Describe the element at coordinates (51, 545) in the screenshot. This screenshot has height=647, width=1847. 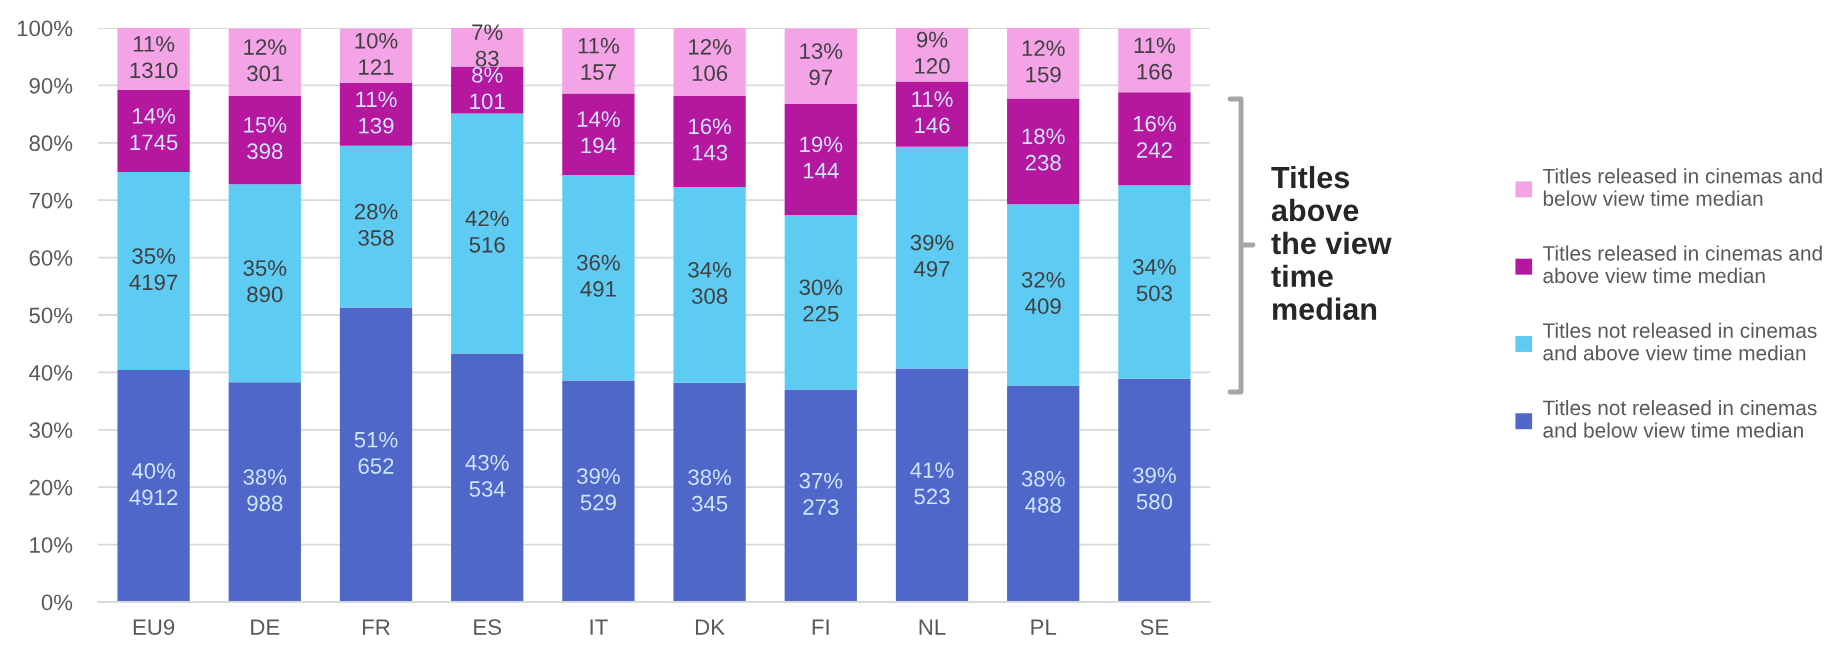
I see `y-tick-label: 10%` at that location.